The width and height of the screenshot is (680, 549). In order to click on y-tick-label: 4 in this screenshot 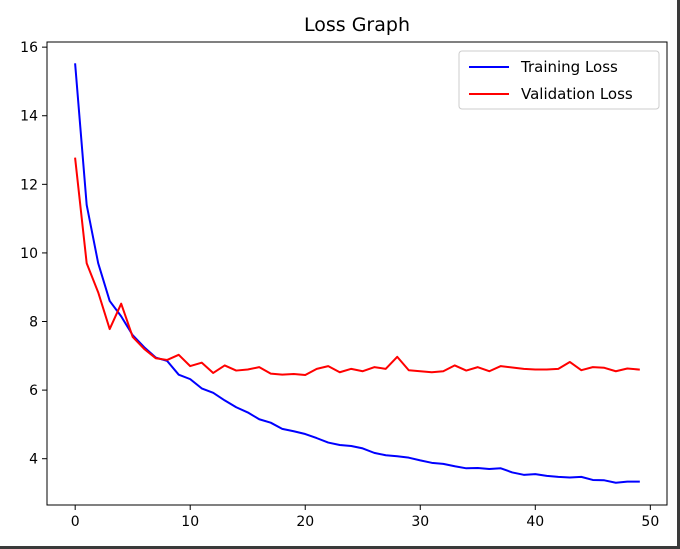, I will do `click(33, 460)`.